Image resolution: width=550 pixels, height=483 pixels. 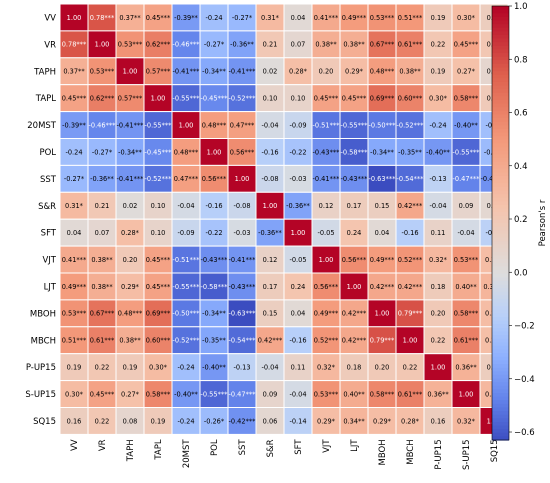 What do you see at coordinates (215, 447) in the screenshot?
I see `x-tick-label: POL` at bounding box center [215, 447].